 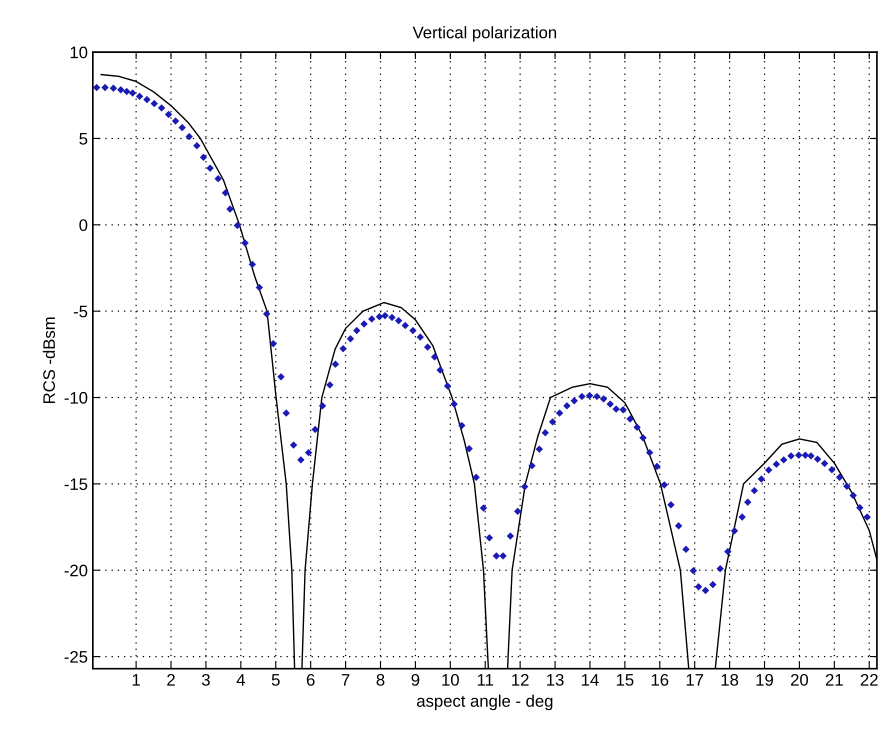 I want to click on x-tick-label: 6, so click(x=310, y=680).